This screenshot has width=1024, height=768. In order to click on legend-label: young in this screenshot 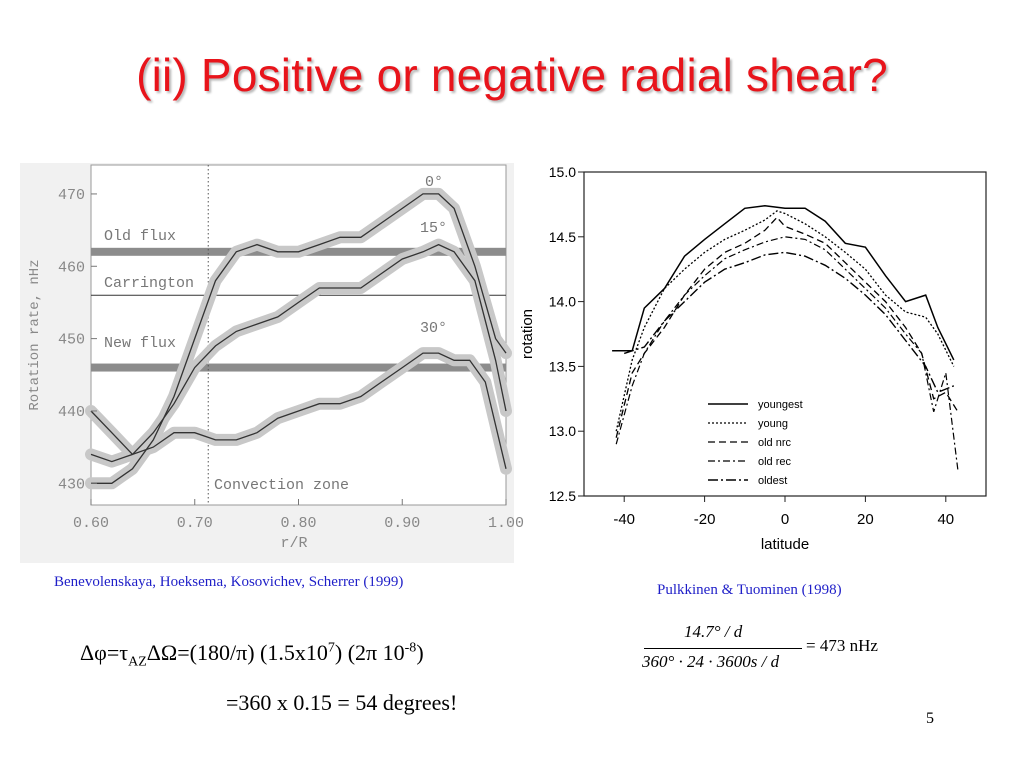, I will do `click(773, 424)`.